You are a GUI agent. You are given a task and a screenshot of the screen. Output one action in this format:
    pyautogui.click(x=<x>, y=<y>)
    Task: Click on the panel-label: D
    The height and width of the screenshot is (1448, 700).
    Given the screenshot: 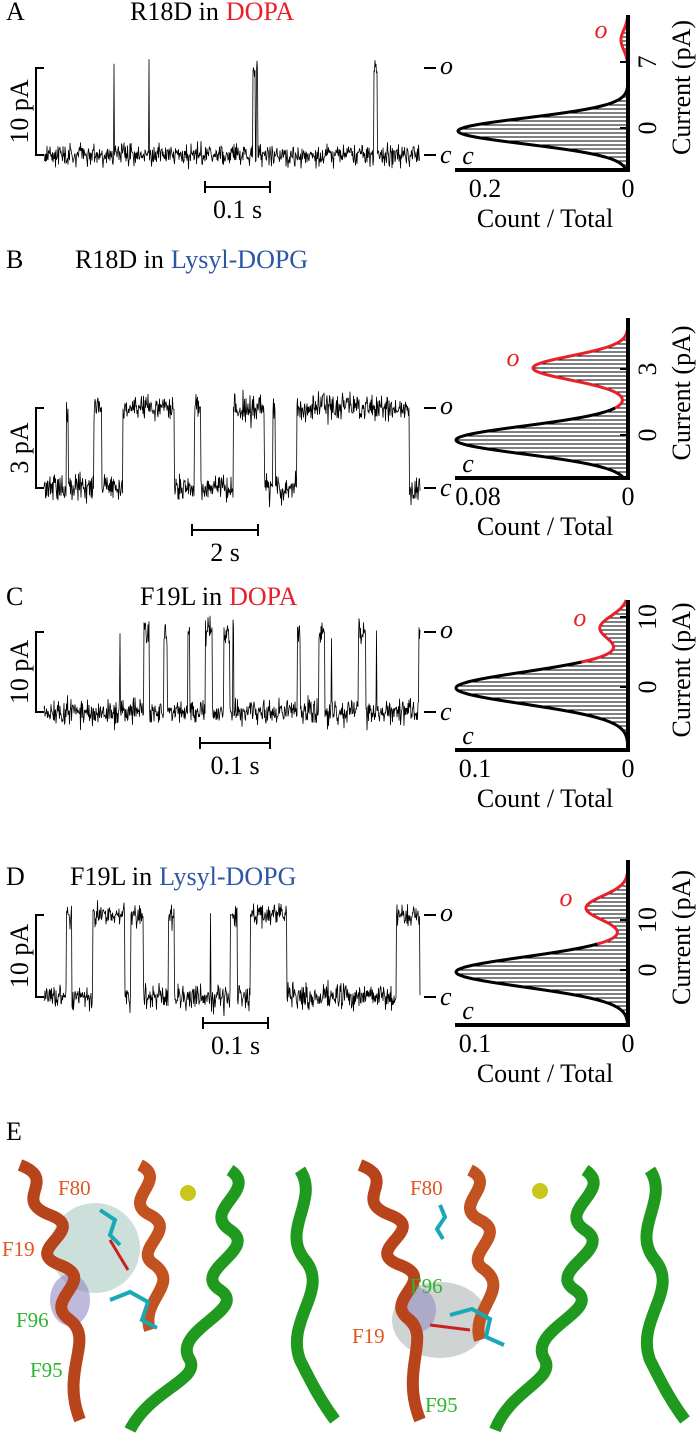 What is the action you would take?
    pyautogui.click(x=15, y=876)
    